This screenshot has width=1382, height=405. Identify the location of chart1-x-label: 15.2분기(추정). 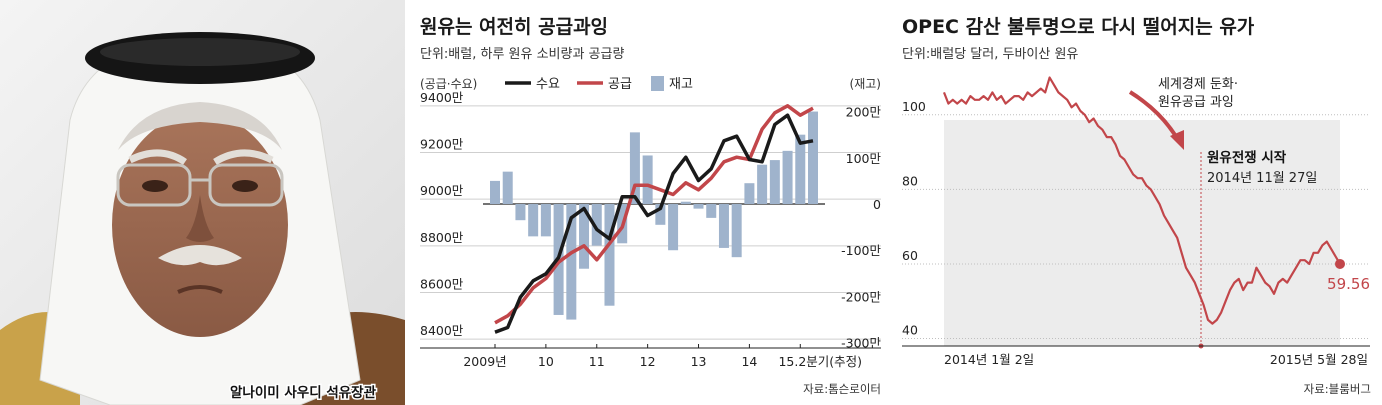
(820, 361).